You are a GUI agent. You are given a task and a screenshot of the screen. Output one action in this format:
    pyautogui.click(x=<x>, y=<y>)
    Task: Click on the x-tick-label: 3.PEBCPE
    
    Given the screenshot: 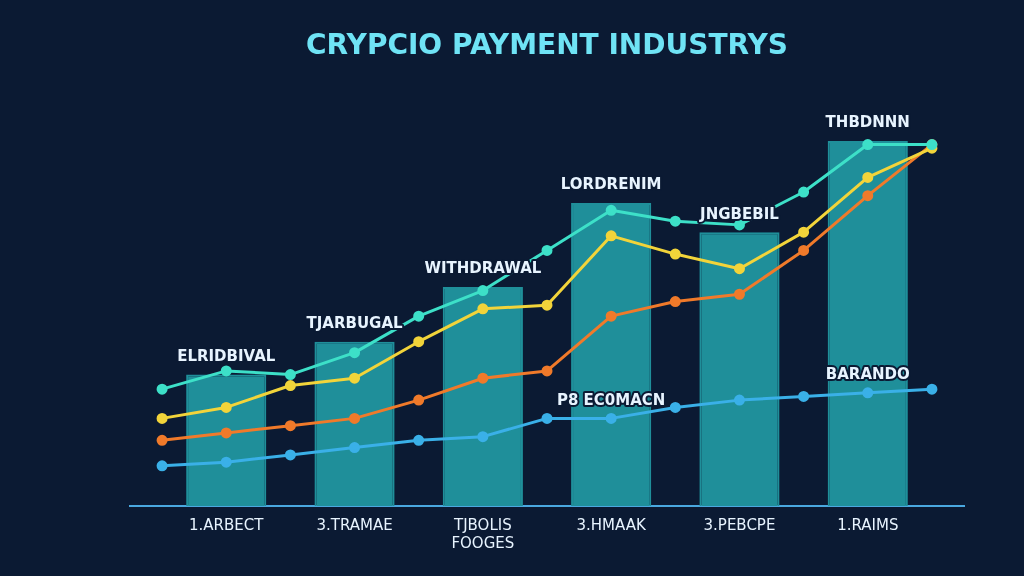 What is the action you would take?
    pyautogui.click(x=739, y=524)
    